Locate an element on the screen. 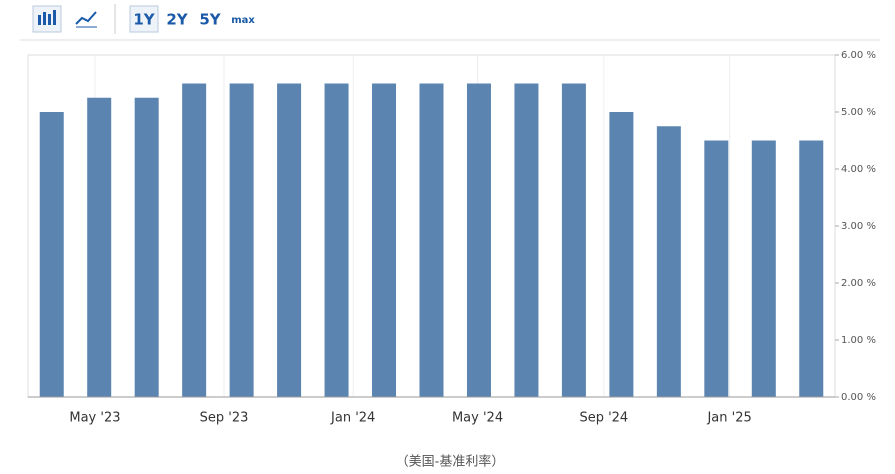 Image resolution: width=895 pixels, height=474 pixels. x-tick-label: Jan '25 is located at coordinates (728, 418).